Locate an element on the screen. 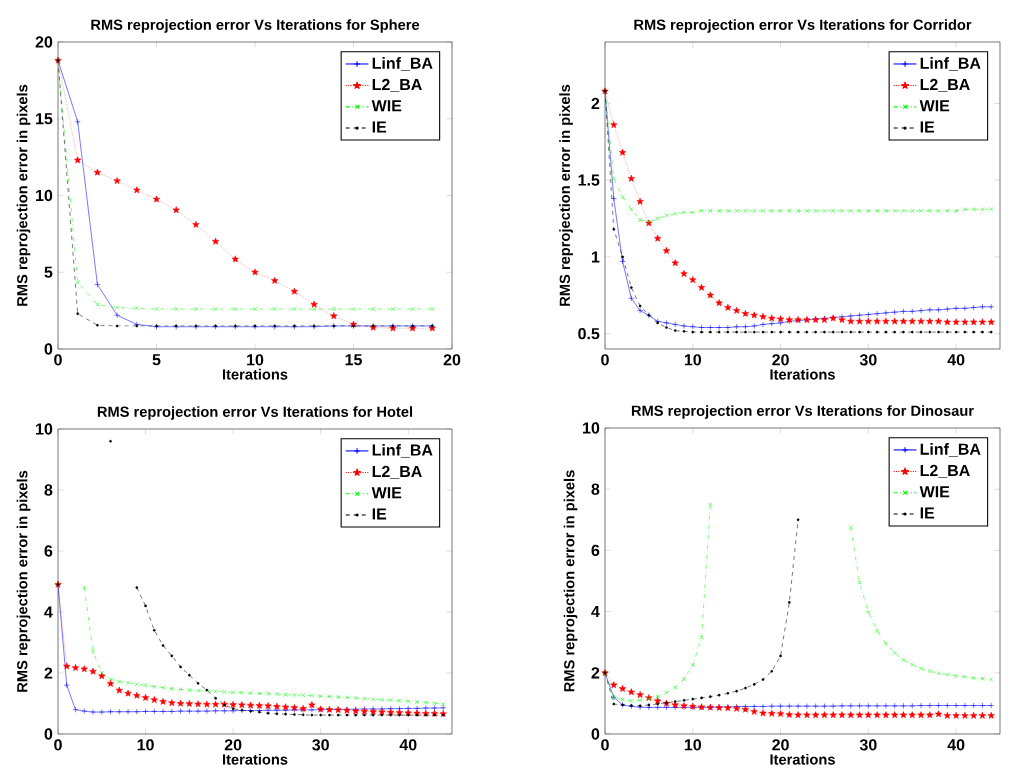 This screenshot has width=1017, height=776. chart-title: RMS reprojection error Vs Iterations for Hotel is located at coordinates (255, 413).